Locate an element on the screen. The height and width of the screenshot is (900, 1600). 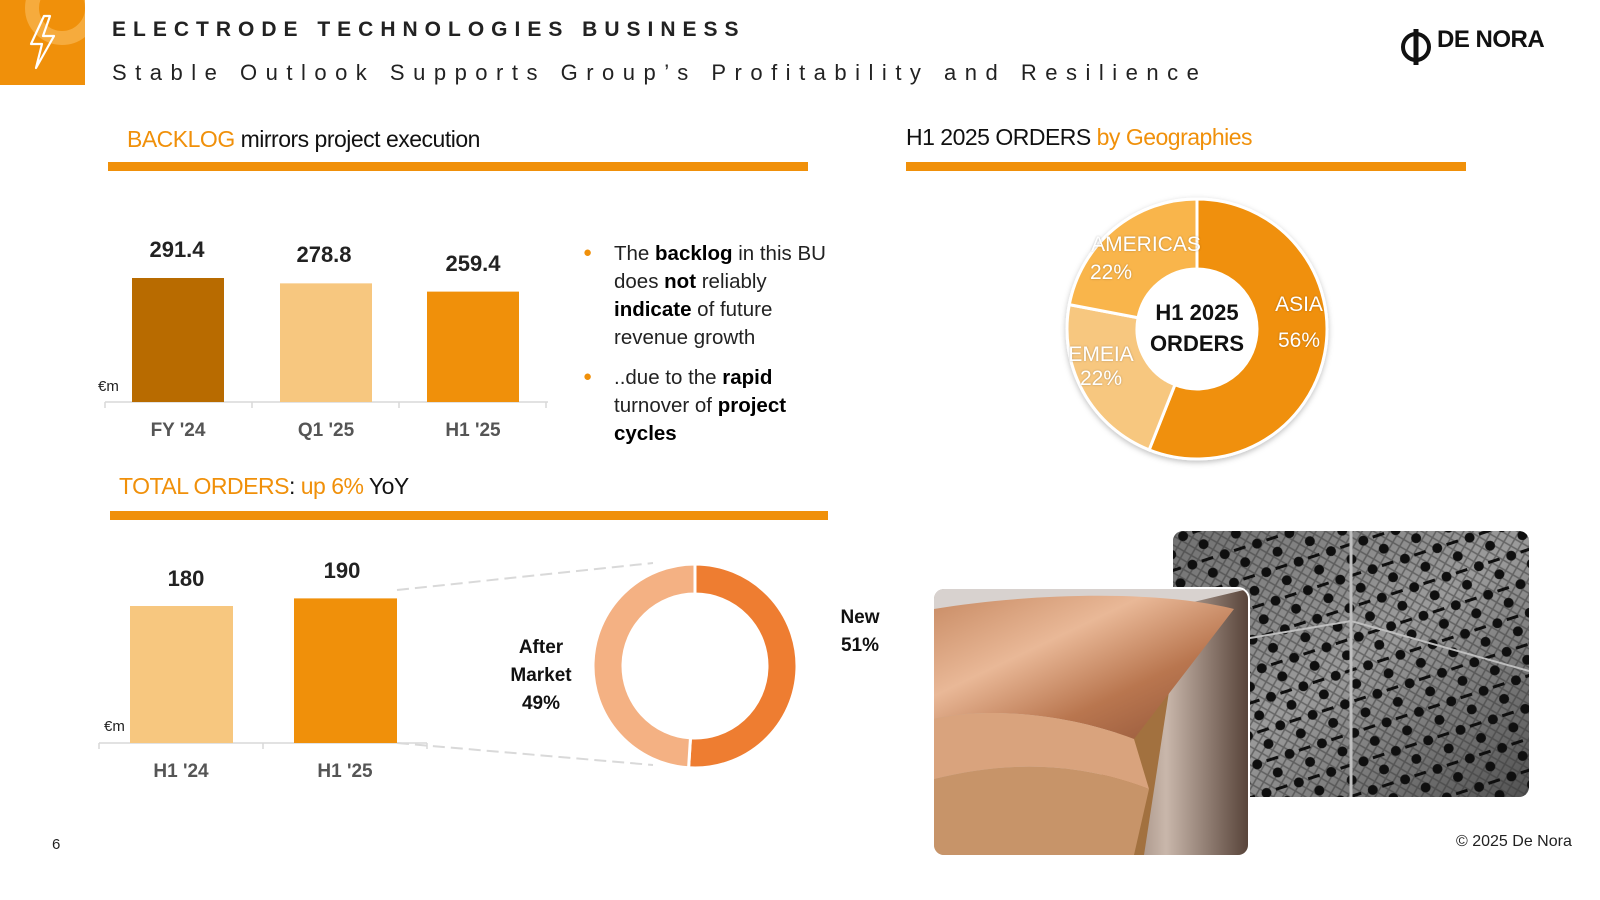
orders-category-label: H1 '24 is located at coordinates (181, 771).